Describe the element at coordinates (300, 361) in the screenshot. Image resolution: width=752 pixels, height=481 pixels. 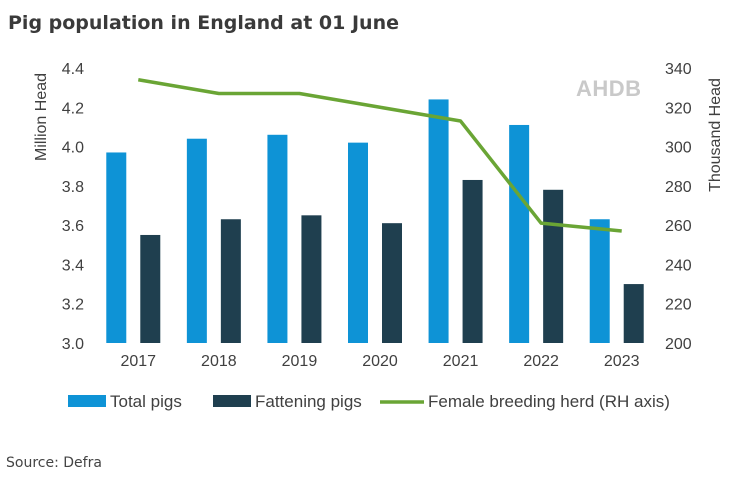
I see `x-tick-label: 2019` at that location.